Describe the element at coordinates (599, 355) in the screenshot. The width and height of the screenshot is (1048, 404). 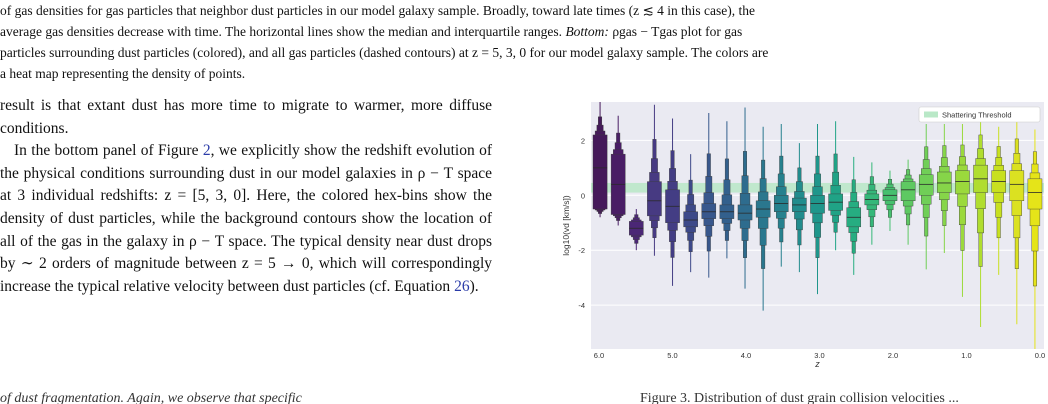
I see `x-tick-label: 6.0` at that location.